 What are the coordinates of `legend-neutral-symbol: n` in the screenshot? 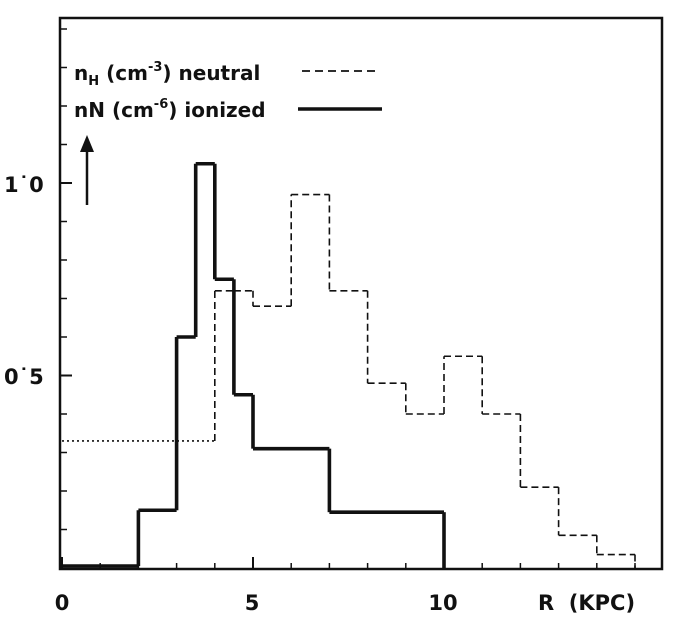 It's located at (81, 73).